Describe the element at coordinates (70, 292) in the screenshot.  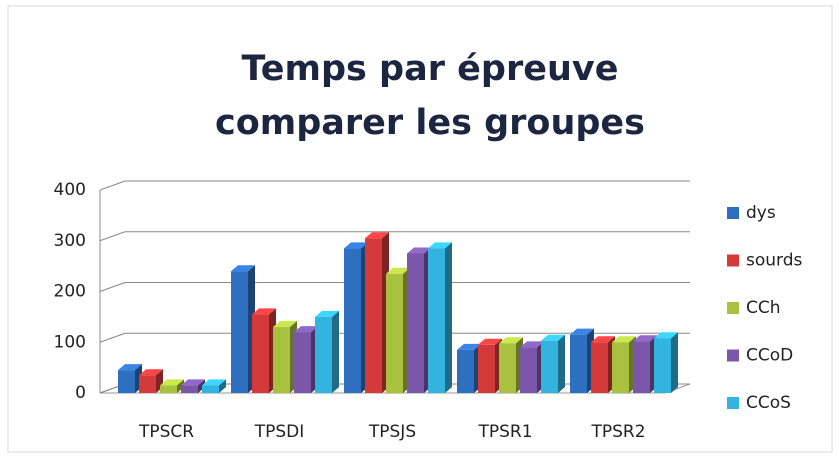
I see `y-tick-label: 200` at that location.